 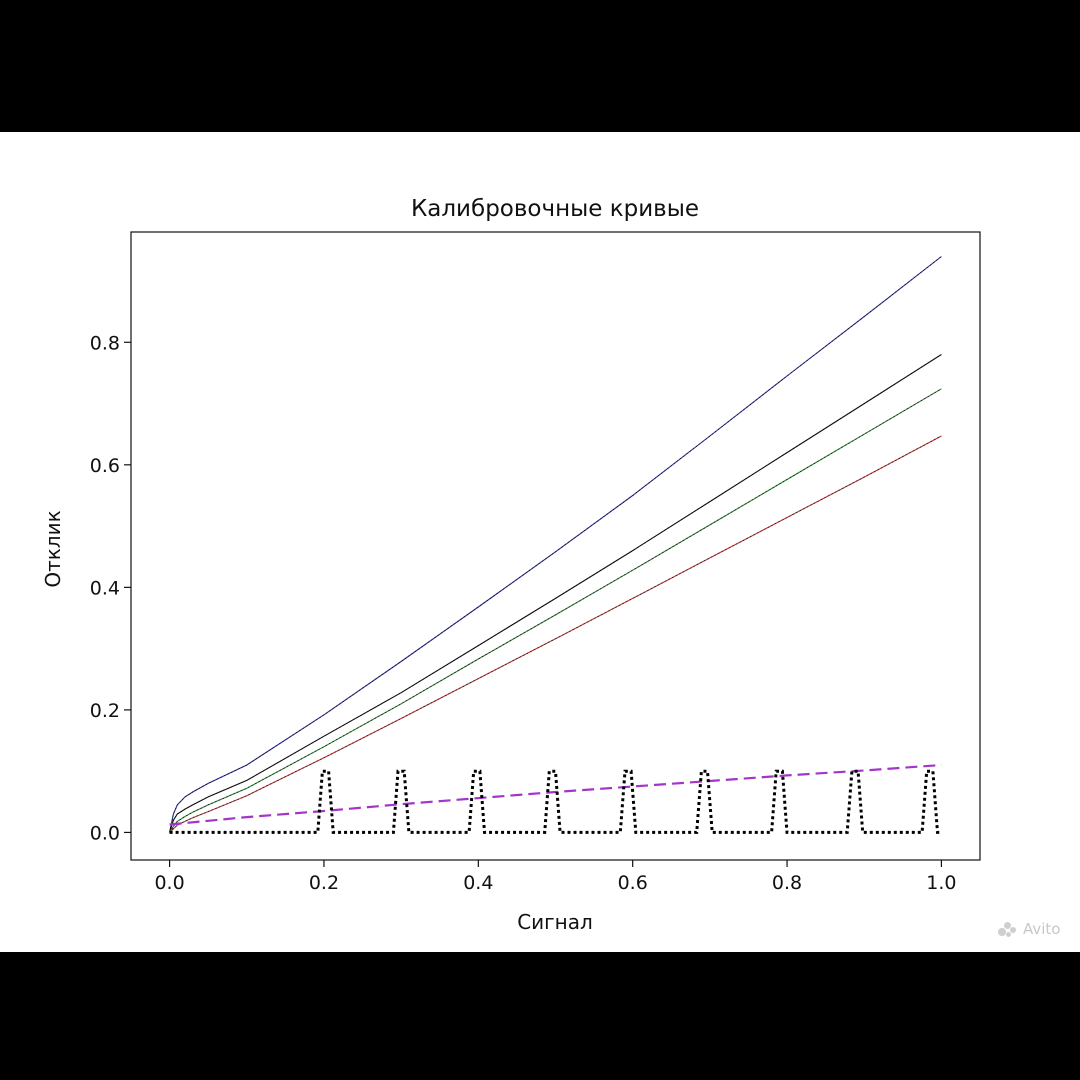 I want to click on y-tick-label: 0.2, so click(x=105, y=711).